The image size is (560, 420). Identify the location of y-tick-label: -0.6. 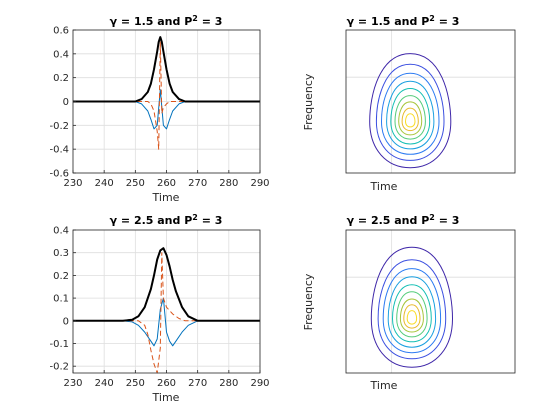
(59, 174).